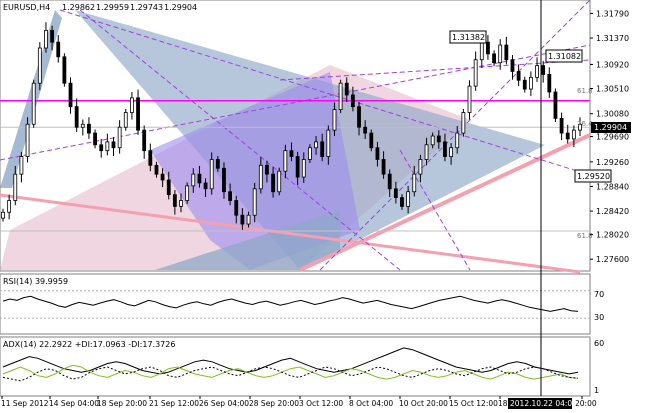 The height and width of the screenshot is (413, 650). I want to click on price-tick-label: 1.29260, so click(612, 162).